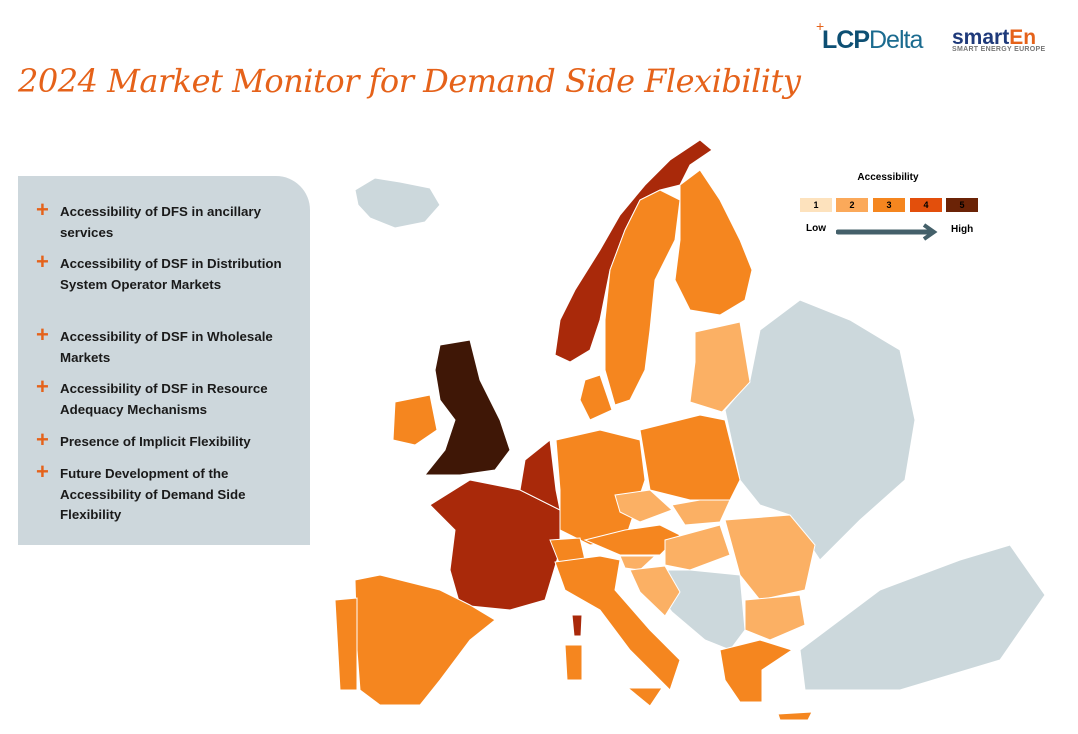 This screenshot has width=1078, height=734. What do you see at coordinates (926, 205) in the screenshot?
I see `legend-swatch-4: 4` at bounding box center [926, 205].